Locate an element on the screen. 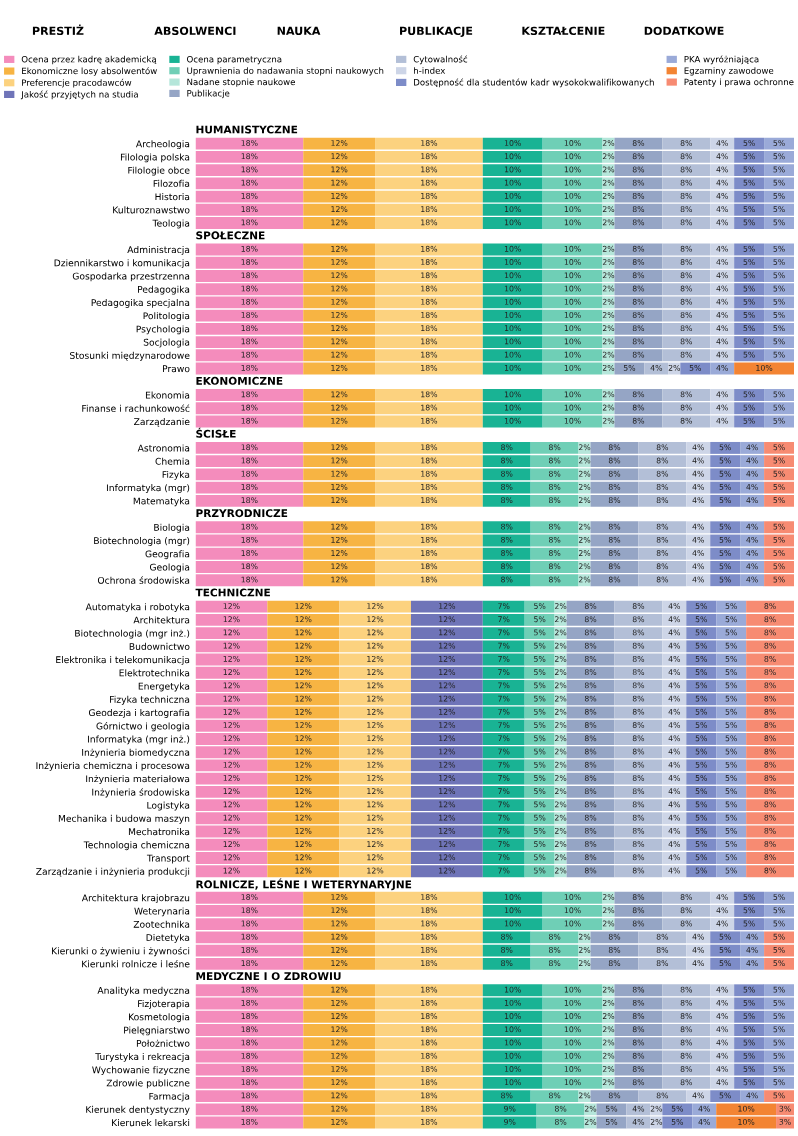  text: PRESTIŻ is located at coordinates (58, 30).